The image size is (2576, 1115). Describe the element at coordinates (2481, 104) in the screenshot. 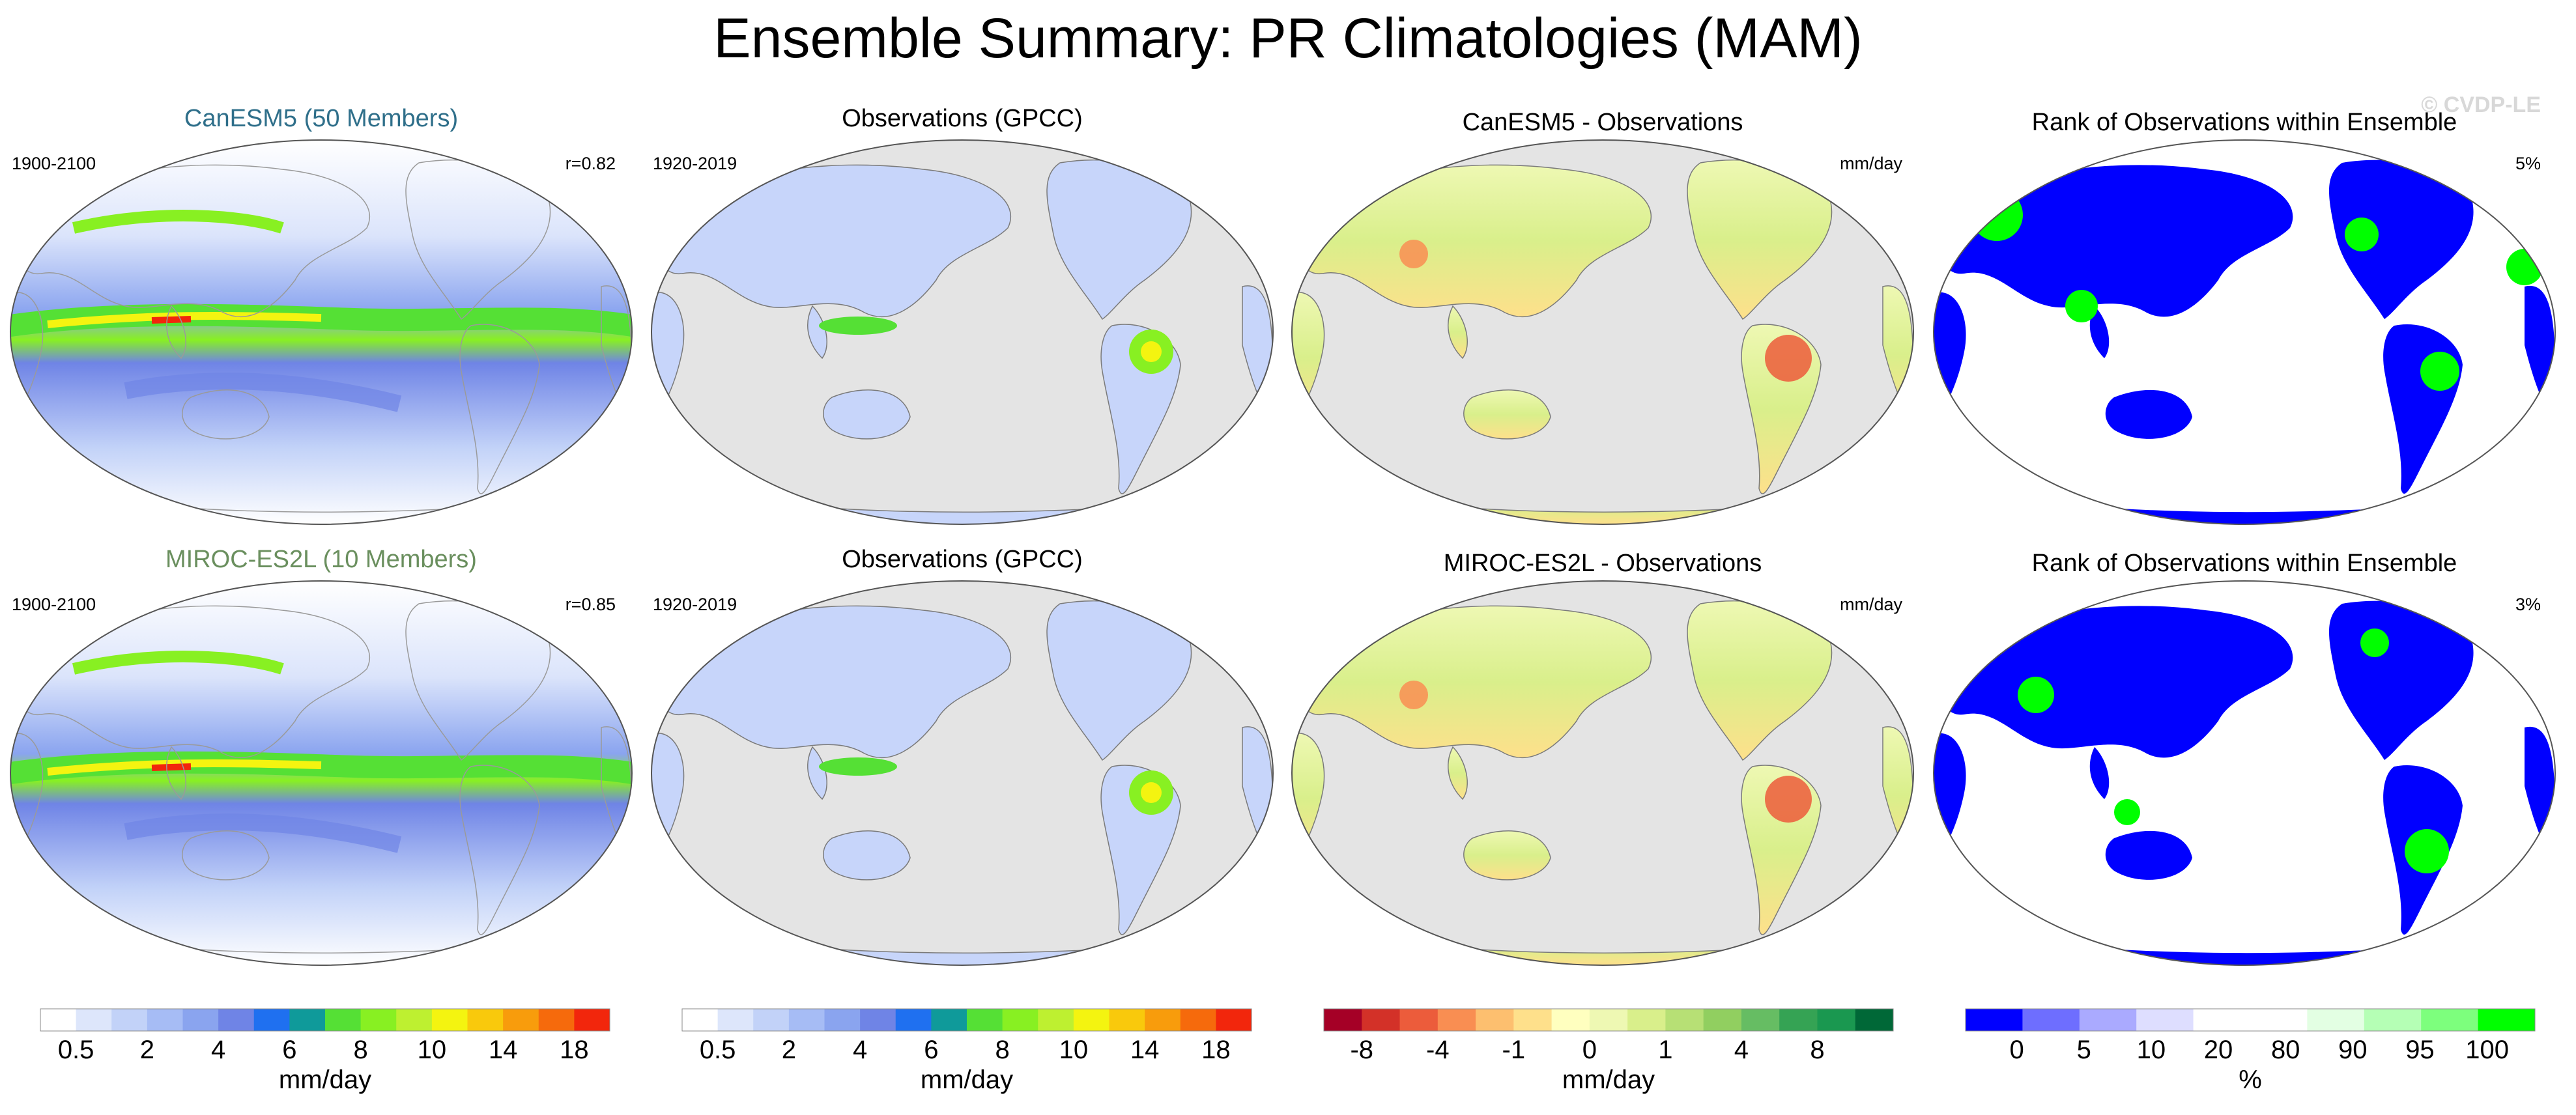

I see `watermark: © CVDP-LE` at that location.